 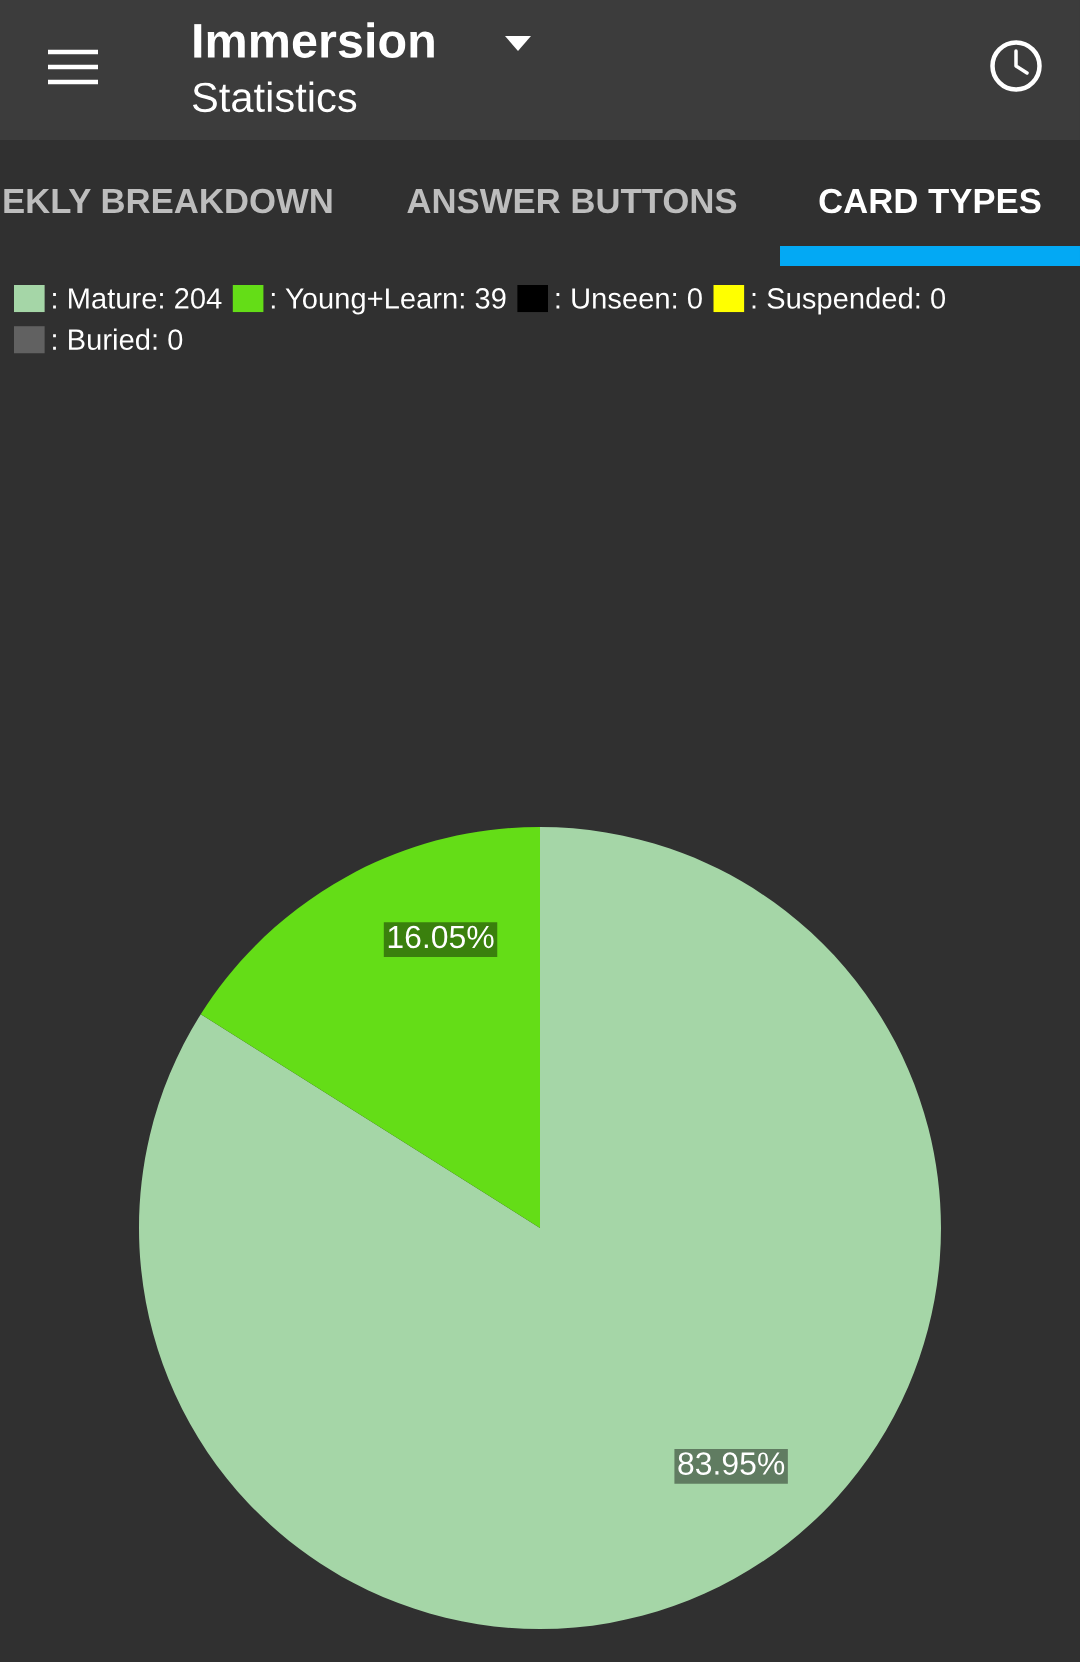 What do you see at coordinates (137, 298) in the screenshot?
I see `legend-label: : Mature: 204` at bounding box center [137, 298].